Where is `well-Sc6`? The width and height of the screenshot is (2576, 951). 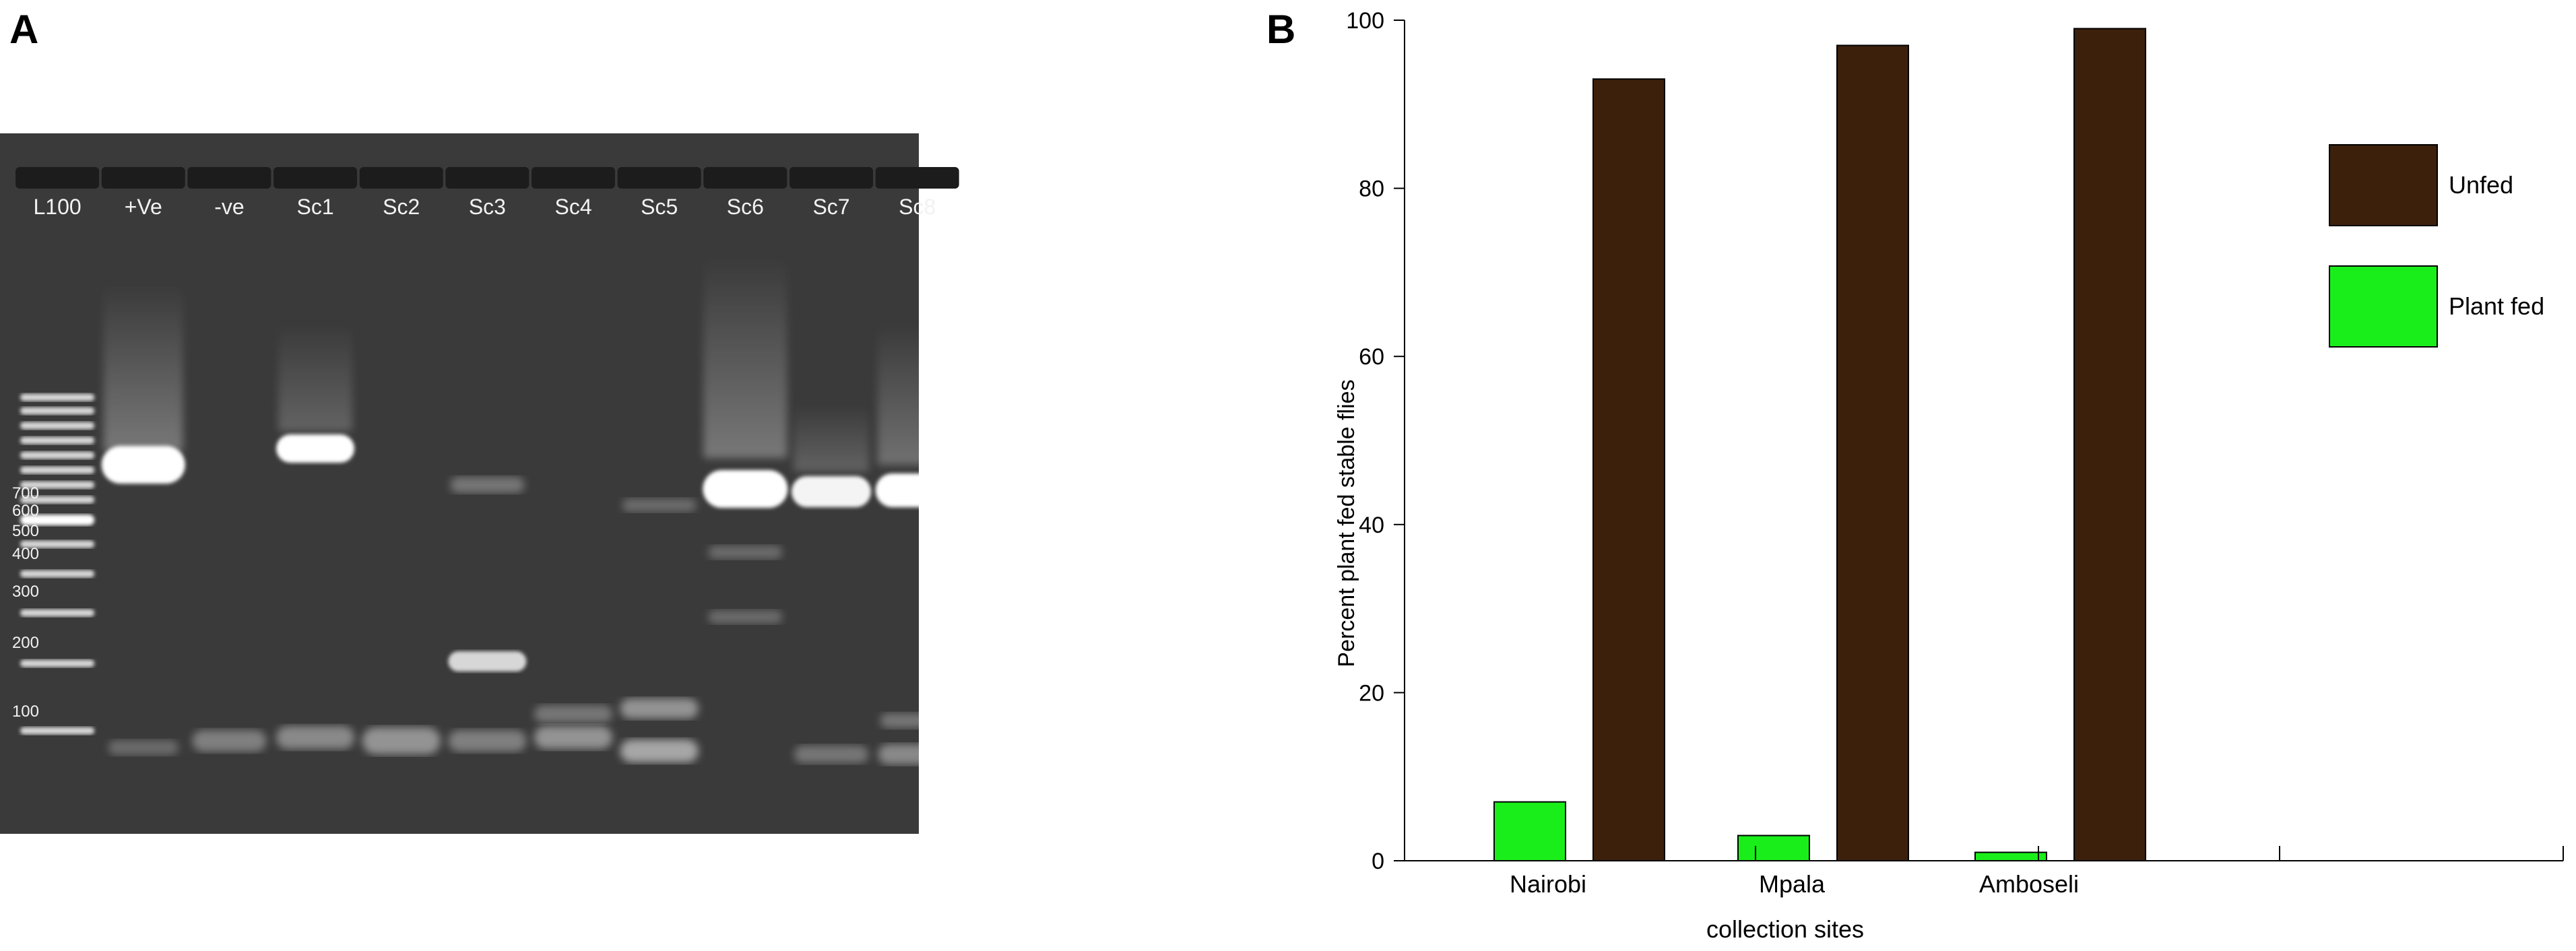
well-Sc6 is located at coordinates (745, 178).